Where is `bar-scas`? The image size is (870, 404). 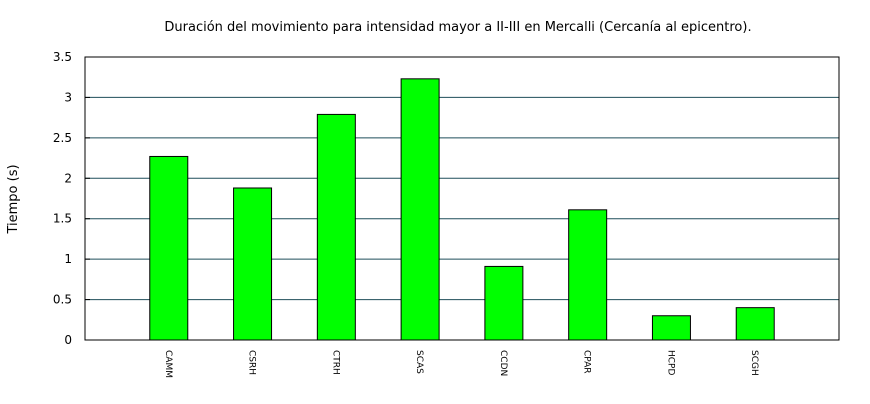 bar-scas is located at coordinates (420, 209).